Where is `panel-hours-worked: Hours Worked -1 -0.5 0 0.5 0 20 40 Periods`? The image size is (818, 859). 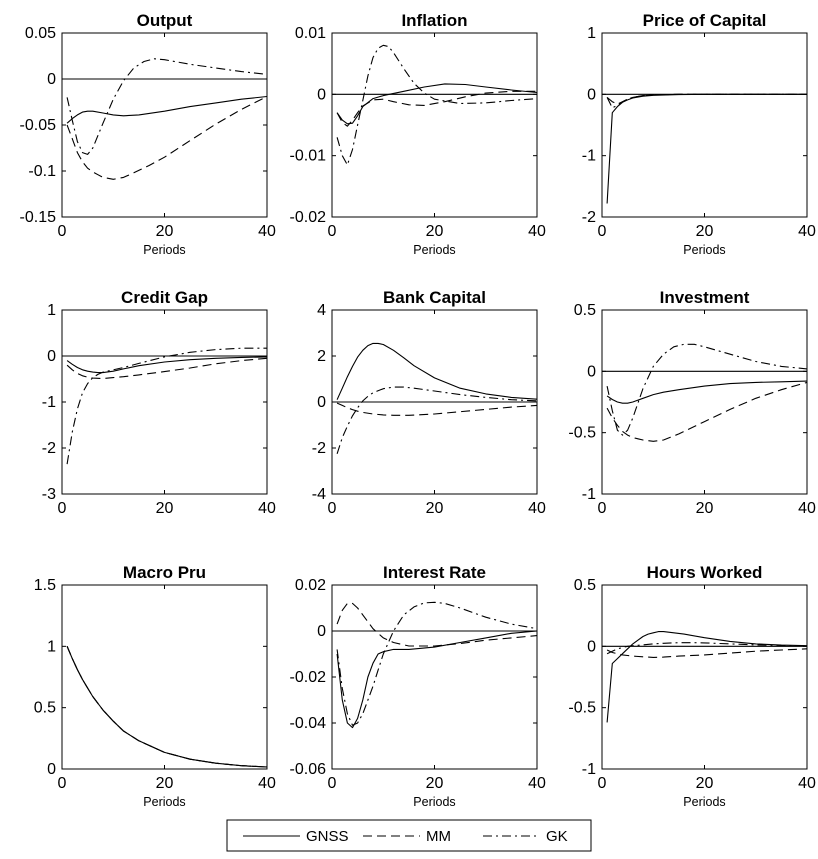
panel-hours-worked: Hours Worked -1 -0.5 0 0.5 0 20 40 Periods is located at coordinates (692, 686).